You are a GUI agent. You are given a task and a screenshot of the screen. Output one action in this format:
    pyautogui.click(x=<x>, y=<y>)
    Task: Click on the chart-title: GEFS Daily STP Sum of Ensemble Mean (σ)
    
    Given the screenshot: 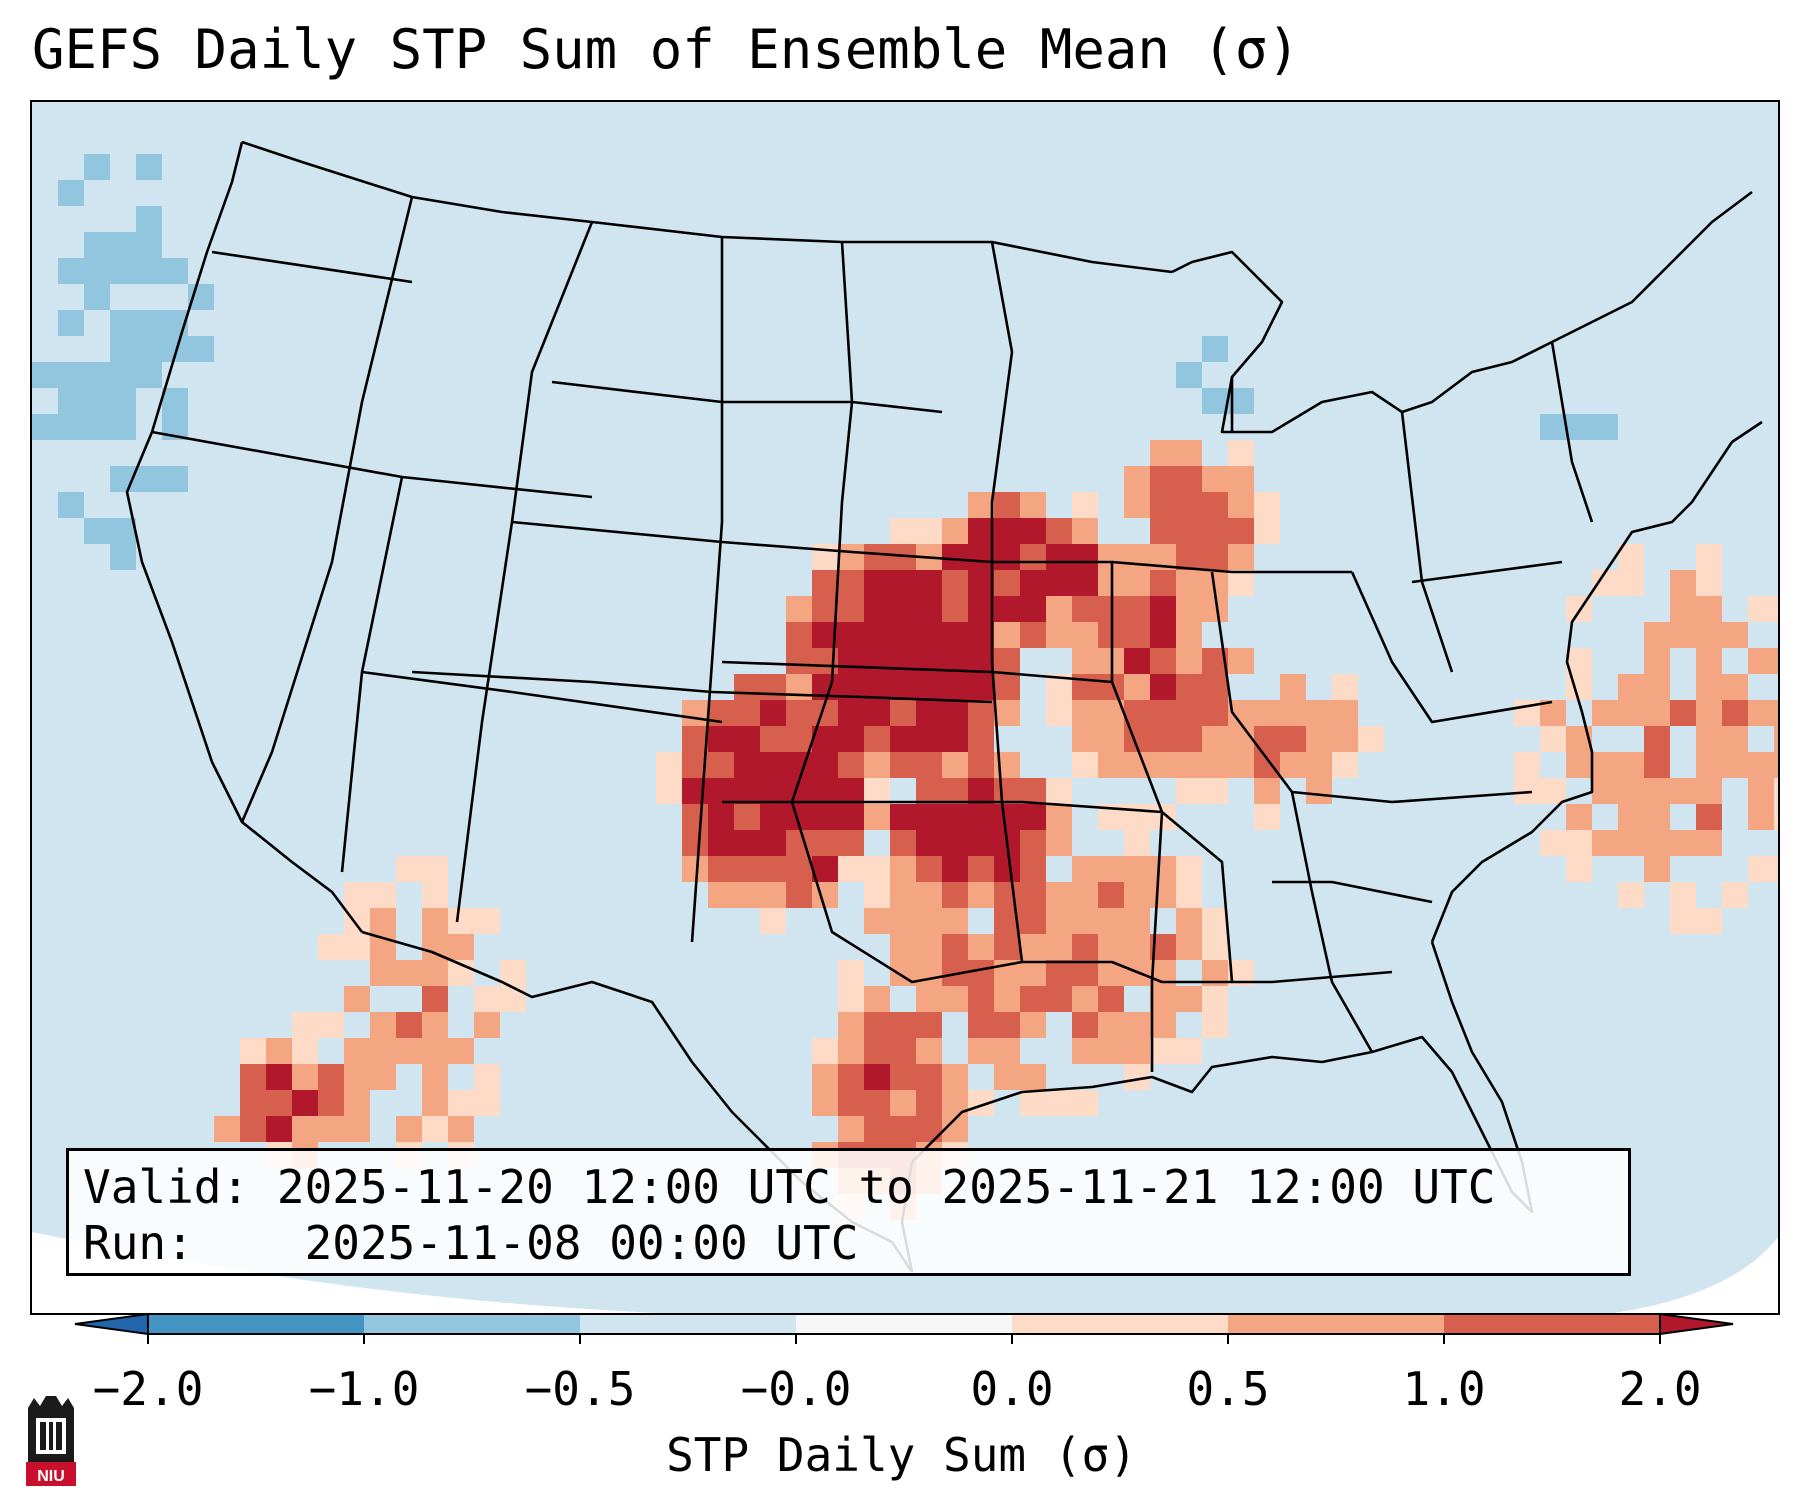 What is the action you would take?
    pyautogui.click(x=666, y=49)
    